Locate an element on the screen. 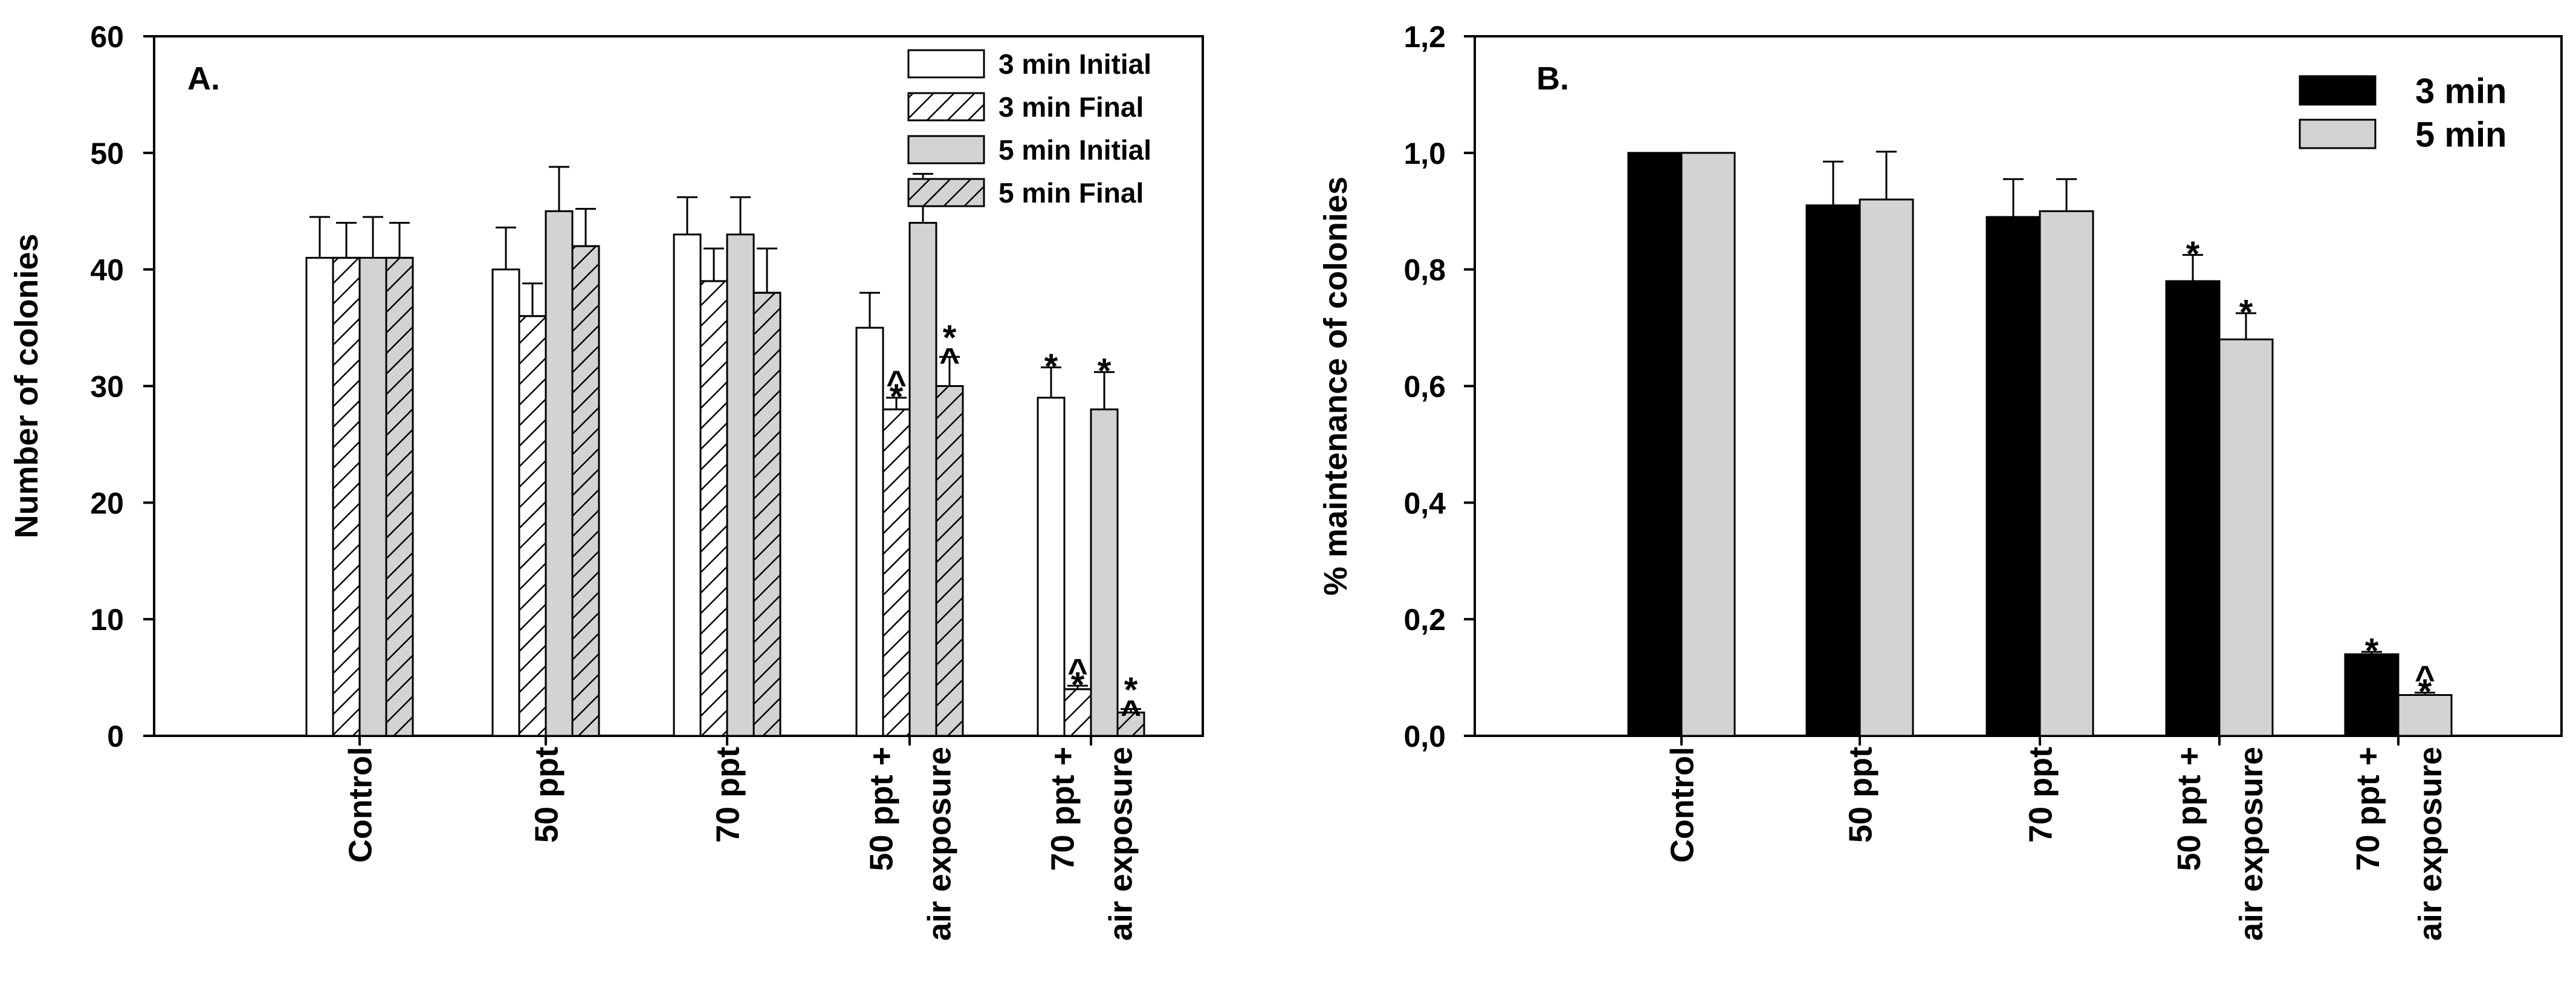 This screenshot has width=2576, height=994. p1-x-category-label: Control is located at coordinates (1682, 805).